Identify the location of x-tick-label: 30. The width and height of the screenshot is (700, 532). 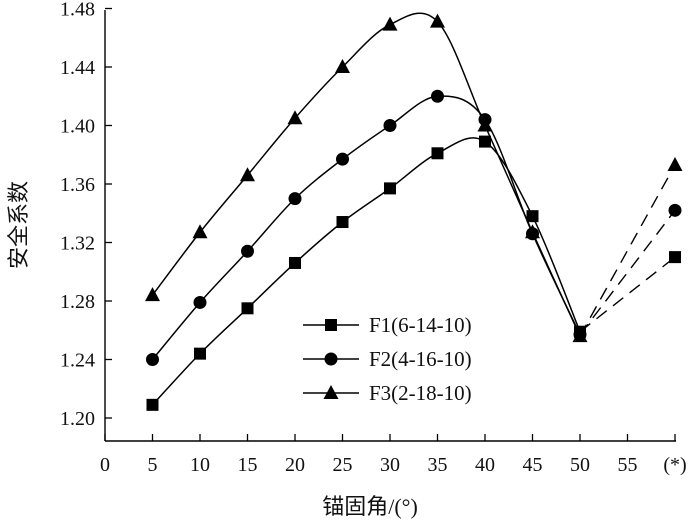
(390, 465).